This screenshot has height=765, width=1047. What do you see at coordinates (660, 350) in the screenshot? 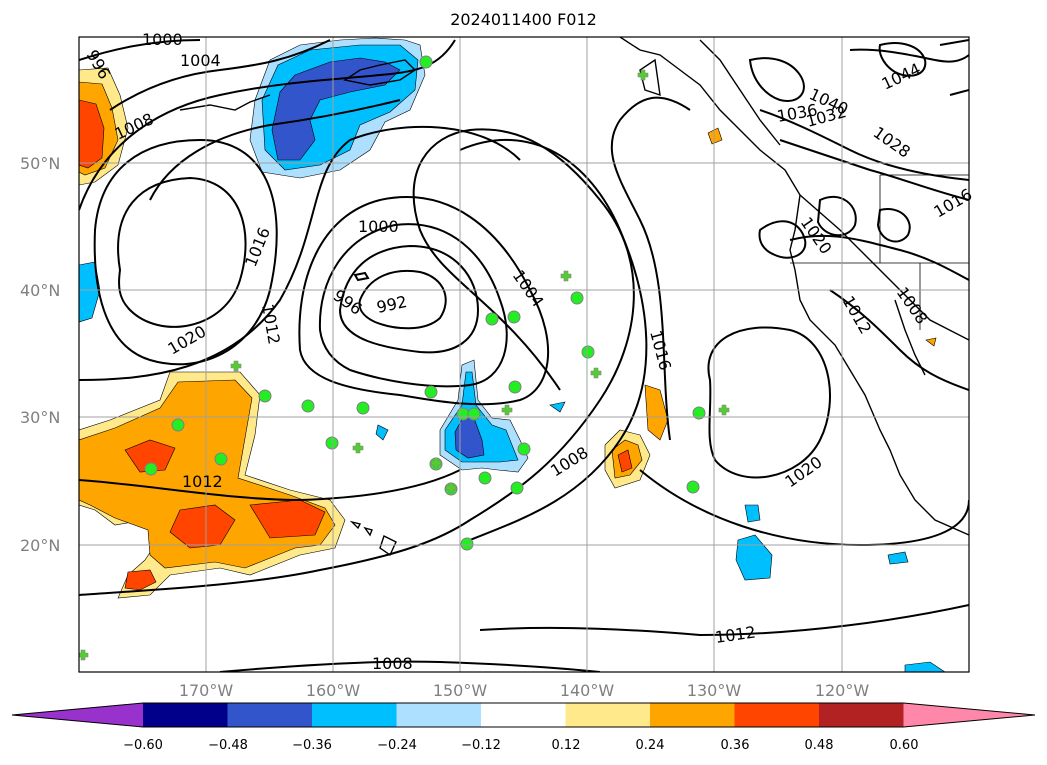
I see `contour-label: 1016` at bounding box center [660, 350].